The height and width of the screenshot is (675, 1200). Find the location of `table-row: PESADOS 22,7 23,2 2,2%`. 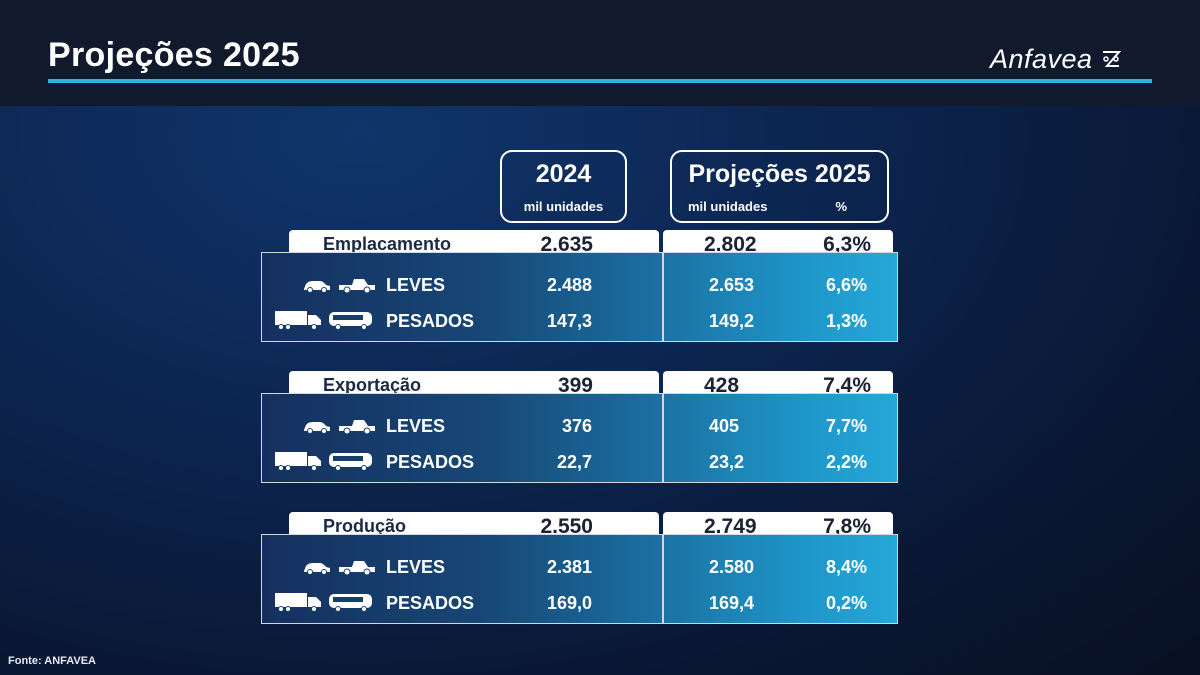

table-row: PESADOS 22,7 23,2 2,2% is located at coordinates (579, 464).